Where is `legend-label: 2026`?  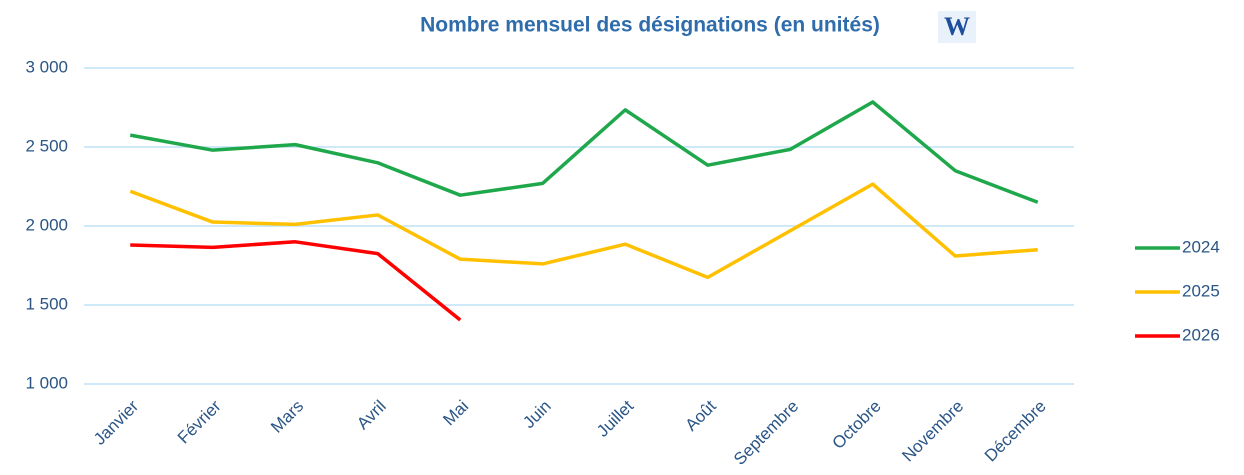
legend-label: 2026 is located at coordinates (1201, 334).